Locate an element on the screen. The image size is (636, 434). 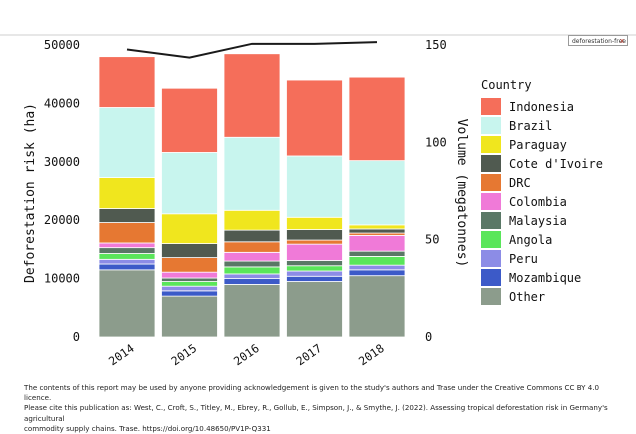
bar-segment-drc-2017 is located at coordinates (314, 242).